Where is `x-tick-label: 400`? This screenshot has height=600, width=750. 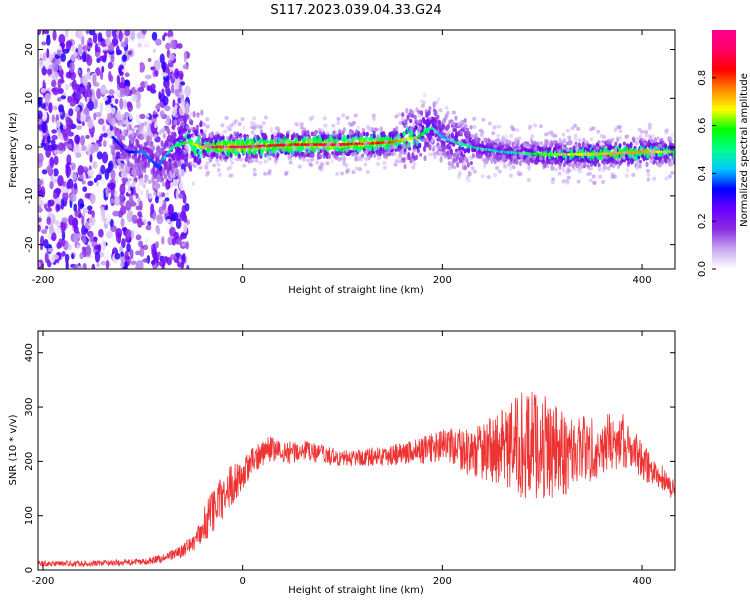
x-tick-label: 400 is located at coordinates (642, 280).